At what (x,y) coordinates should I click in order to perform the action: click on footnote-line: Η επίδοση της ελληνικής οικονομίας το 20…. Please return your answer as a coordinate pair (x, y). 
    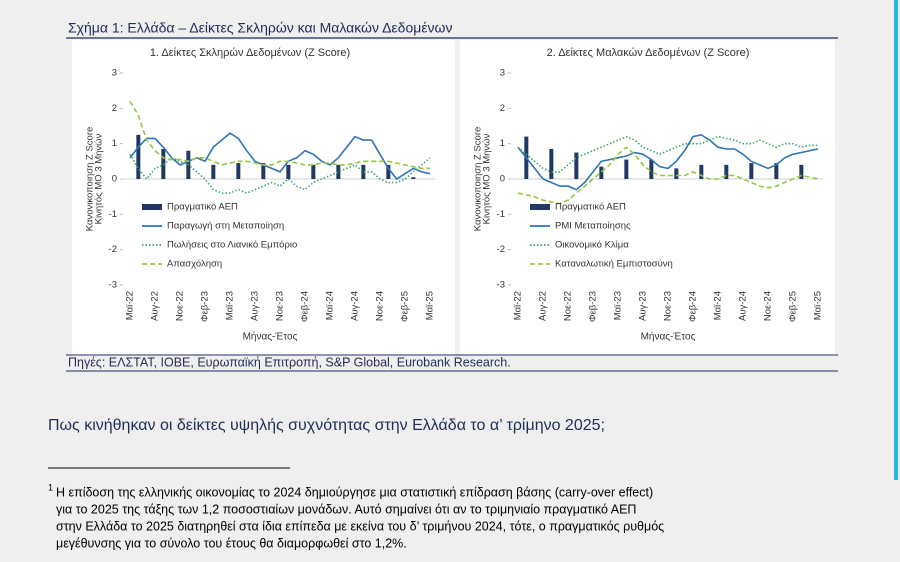
    Looking at the image, I should click on (354, 492).